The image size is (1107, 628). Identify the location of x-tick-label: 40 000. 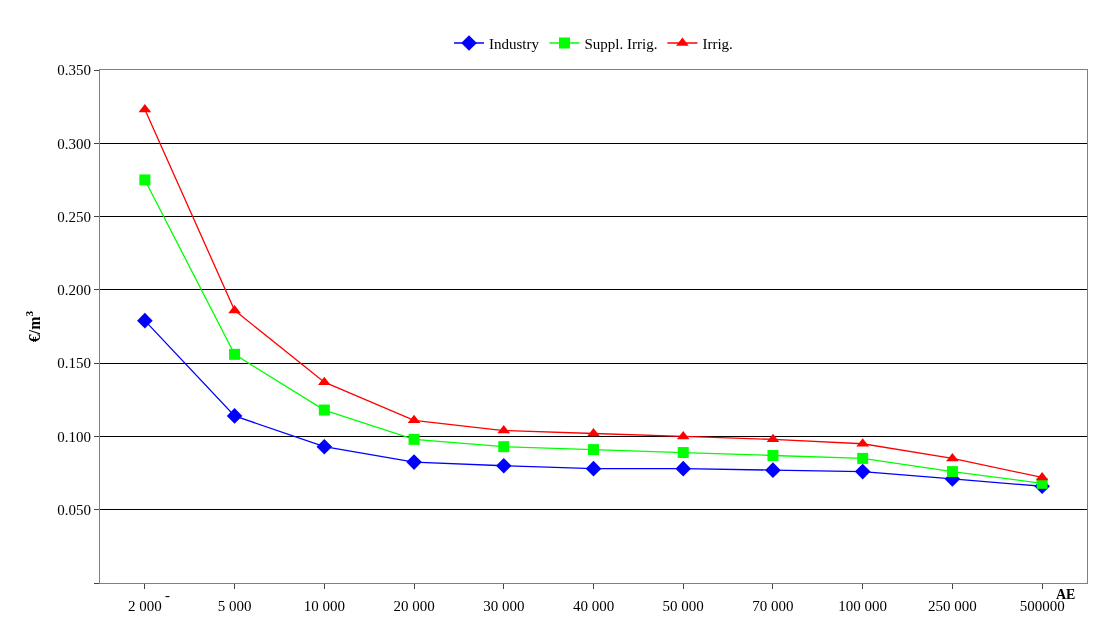
(593, 606).